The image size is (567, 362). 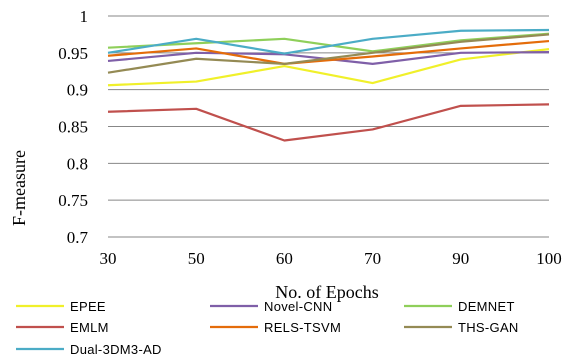 I want to click on x-tick-label: 90, so click(x=460, y=258).